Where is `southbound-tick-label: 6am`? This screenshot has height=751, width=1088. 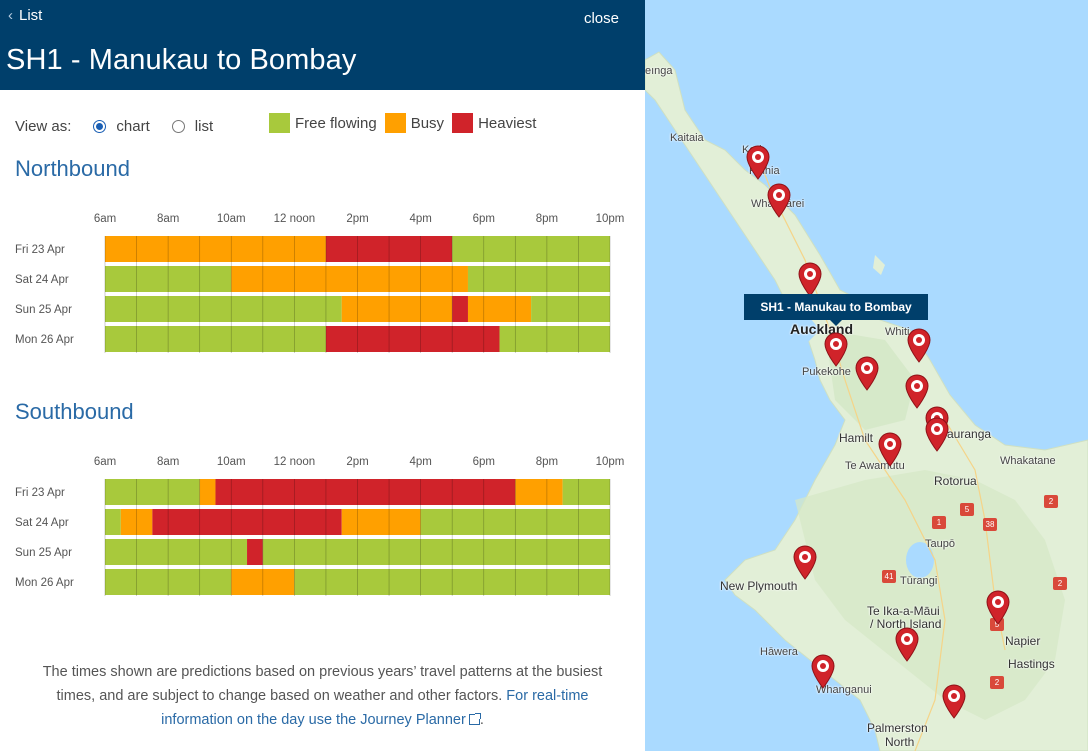 southbound-tick-label: 6am is located at coordinates (105, 462).